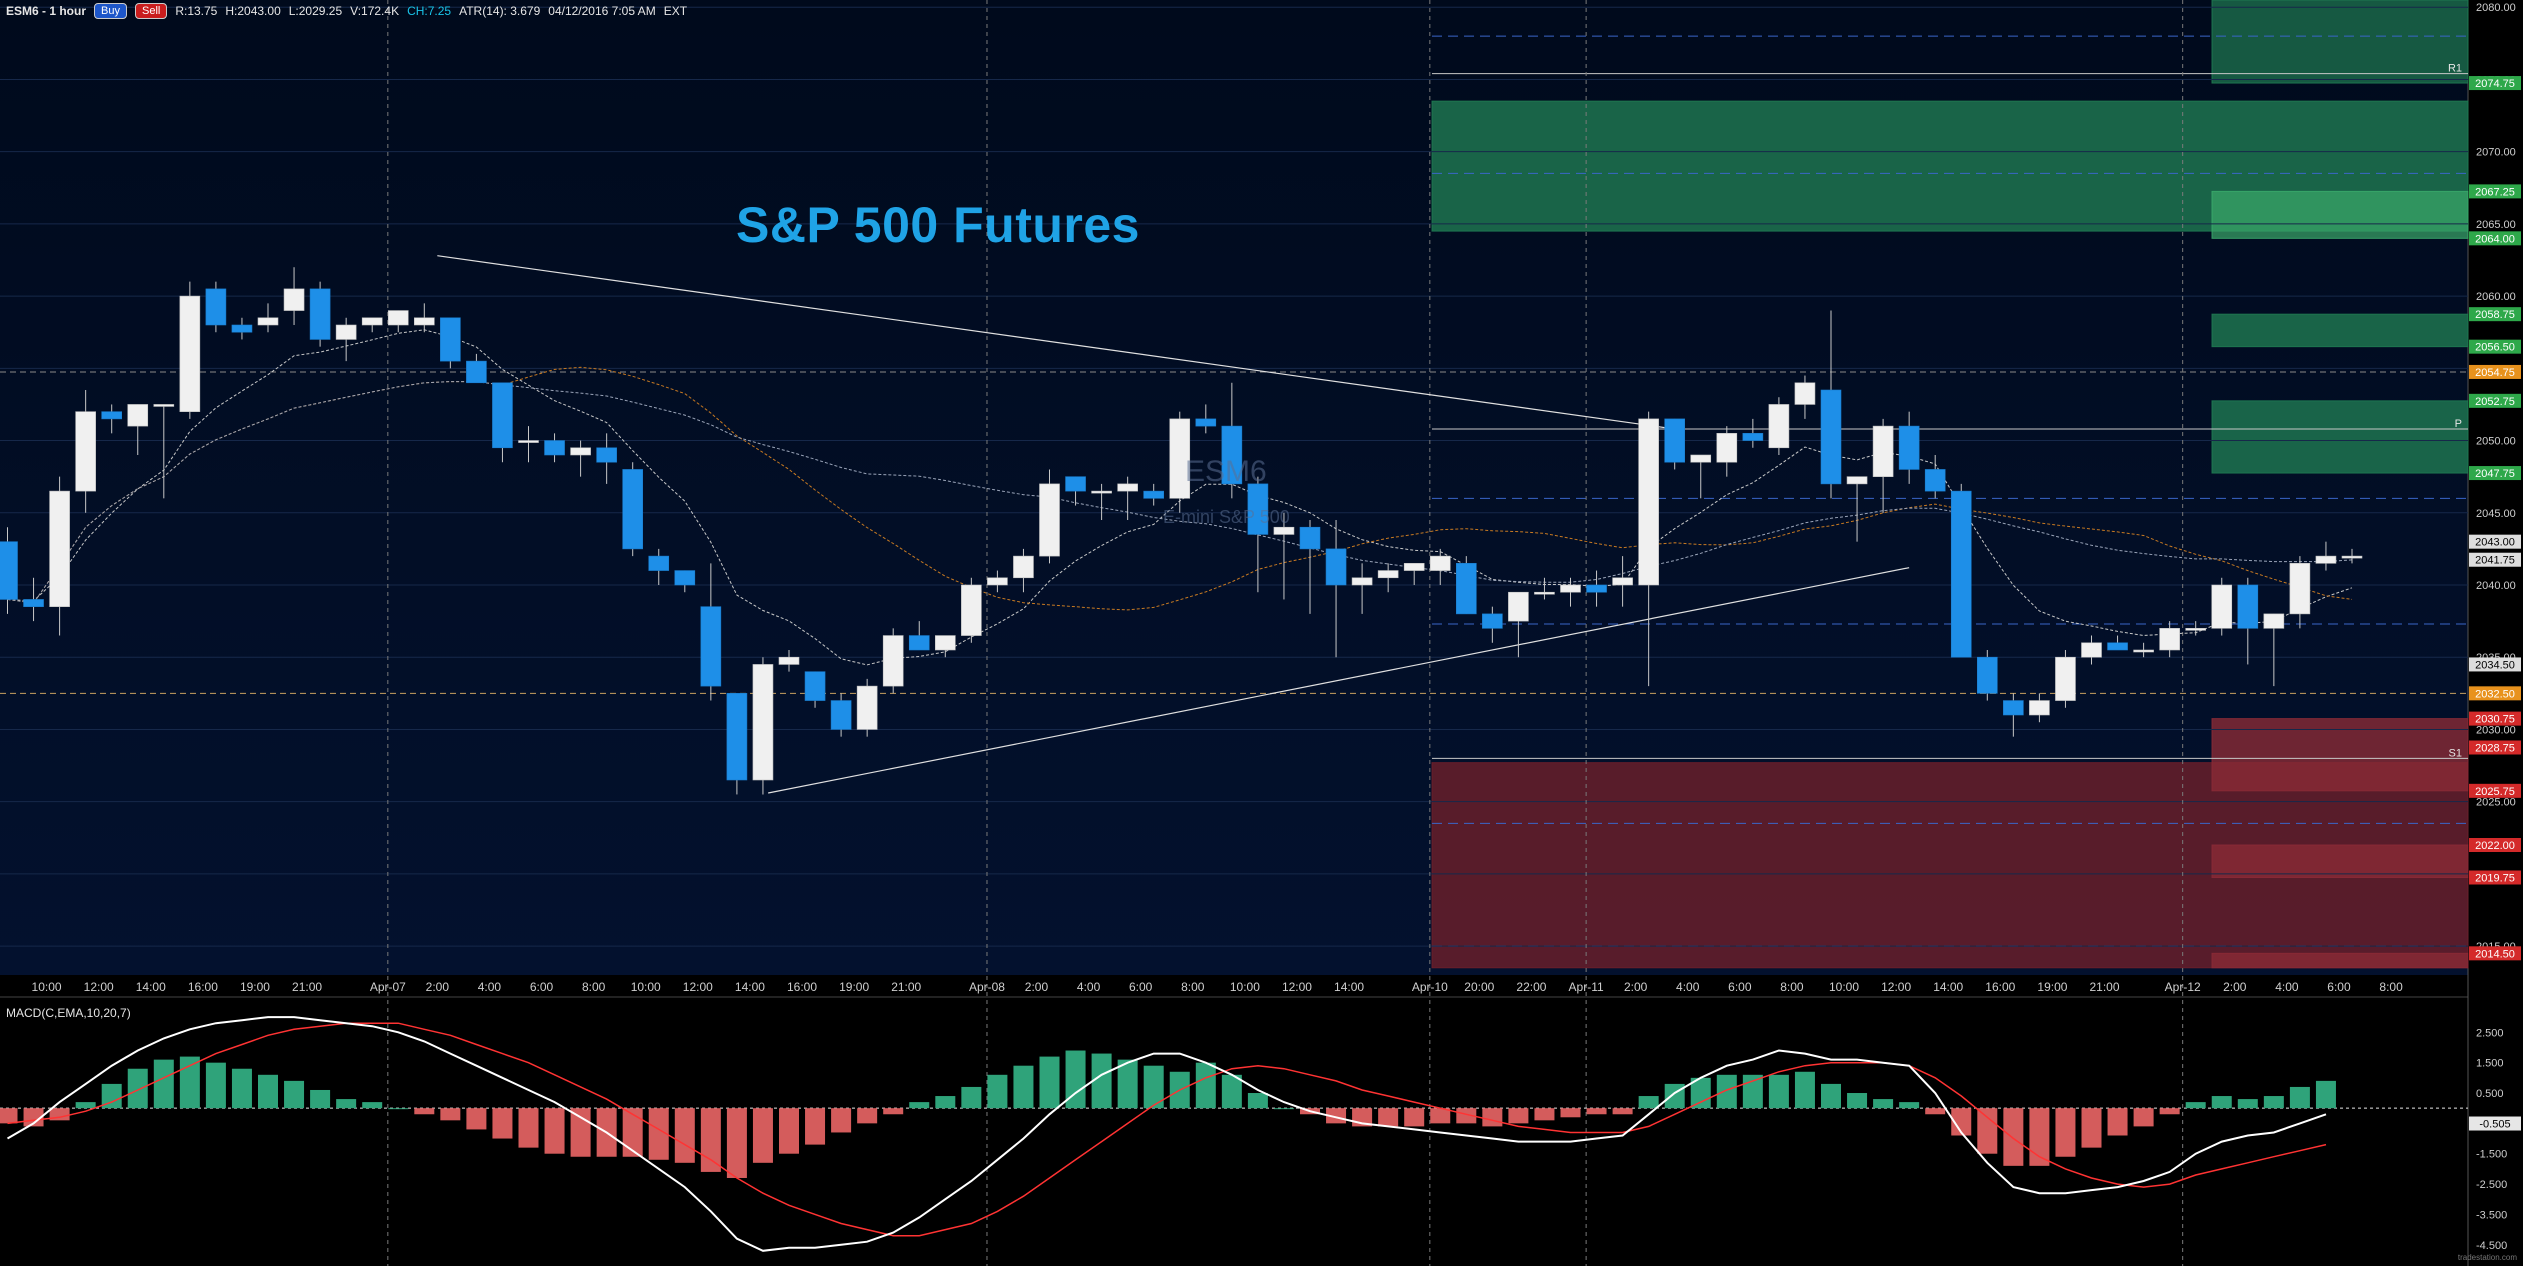 Image resolution: width=2523 pixels, height=1266 pixels. I want to click on price-tick-label: 2025.00, so click(2496, 803).